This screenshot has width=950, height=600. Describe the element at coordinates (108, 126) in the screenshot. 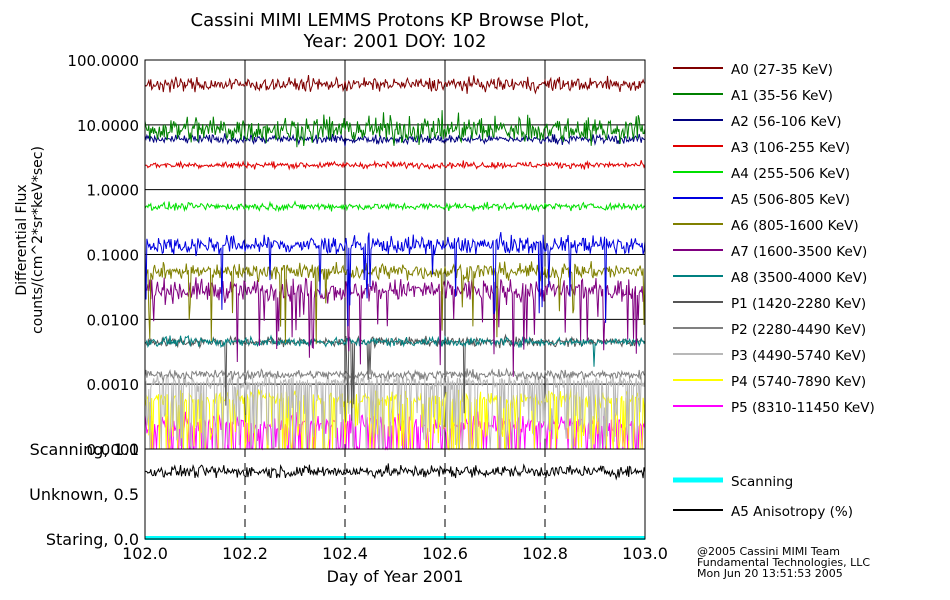

I see `y-tick-label: 10.0000` at that location.